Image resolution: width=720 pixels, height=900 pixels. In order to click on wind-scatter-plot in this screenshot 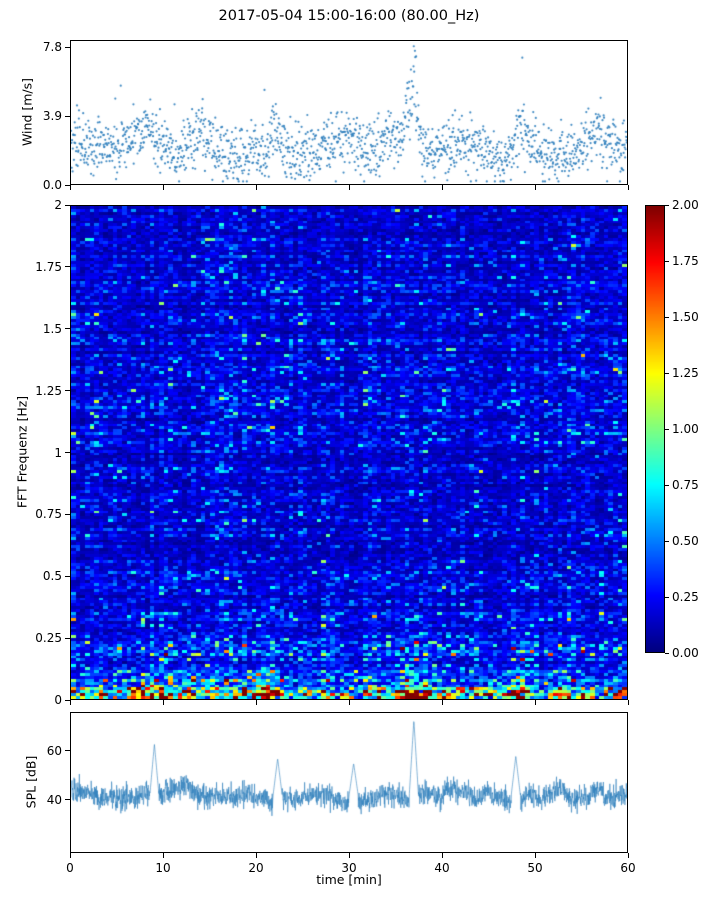, I will do `click(349, 112)`.